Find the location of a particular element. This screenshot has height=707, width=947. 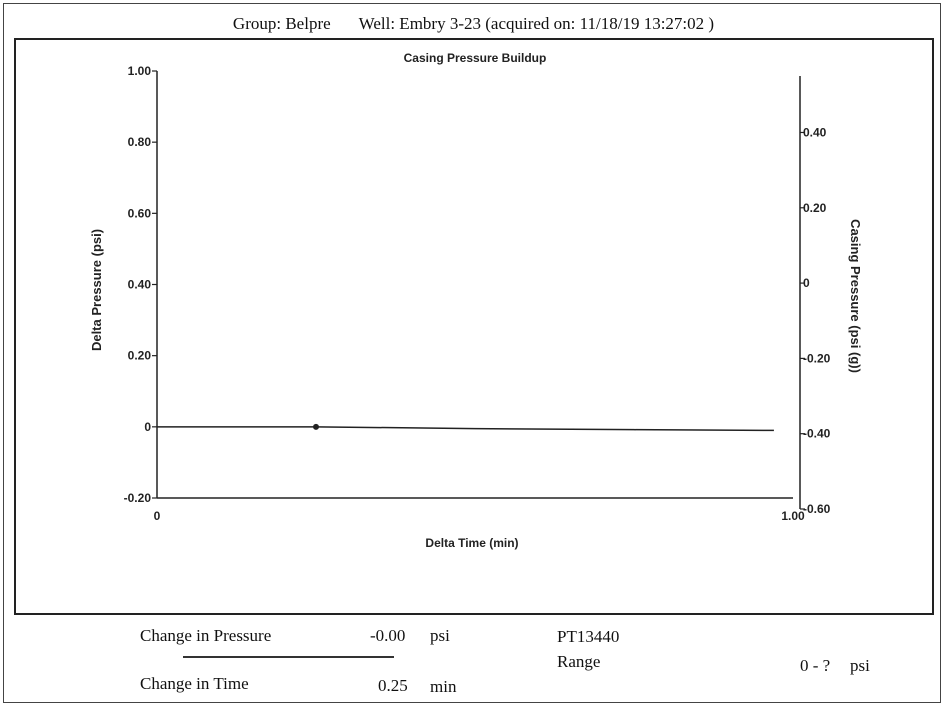

data-point is located at coordinates (316, 426).